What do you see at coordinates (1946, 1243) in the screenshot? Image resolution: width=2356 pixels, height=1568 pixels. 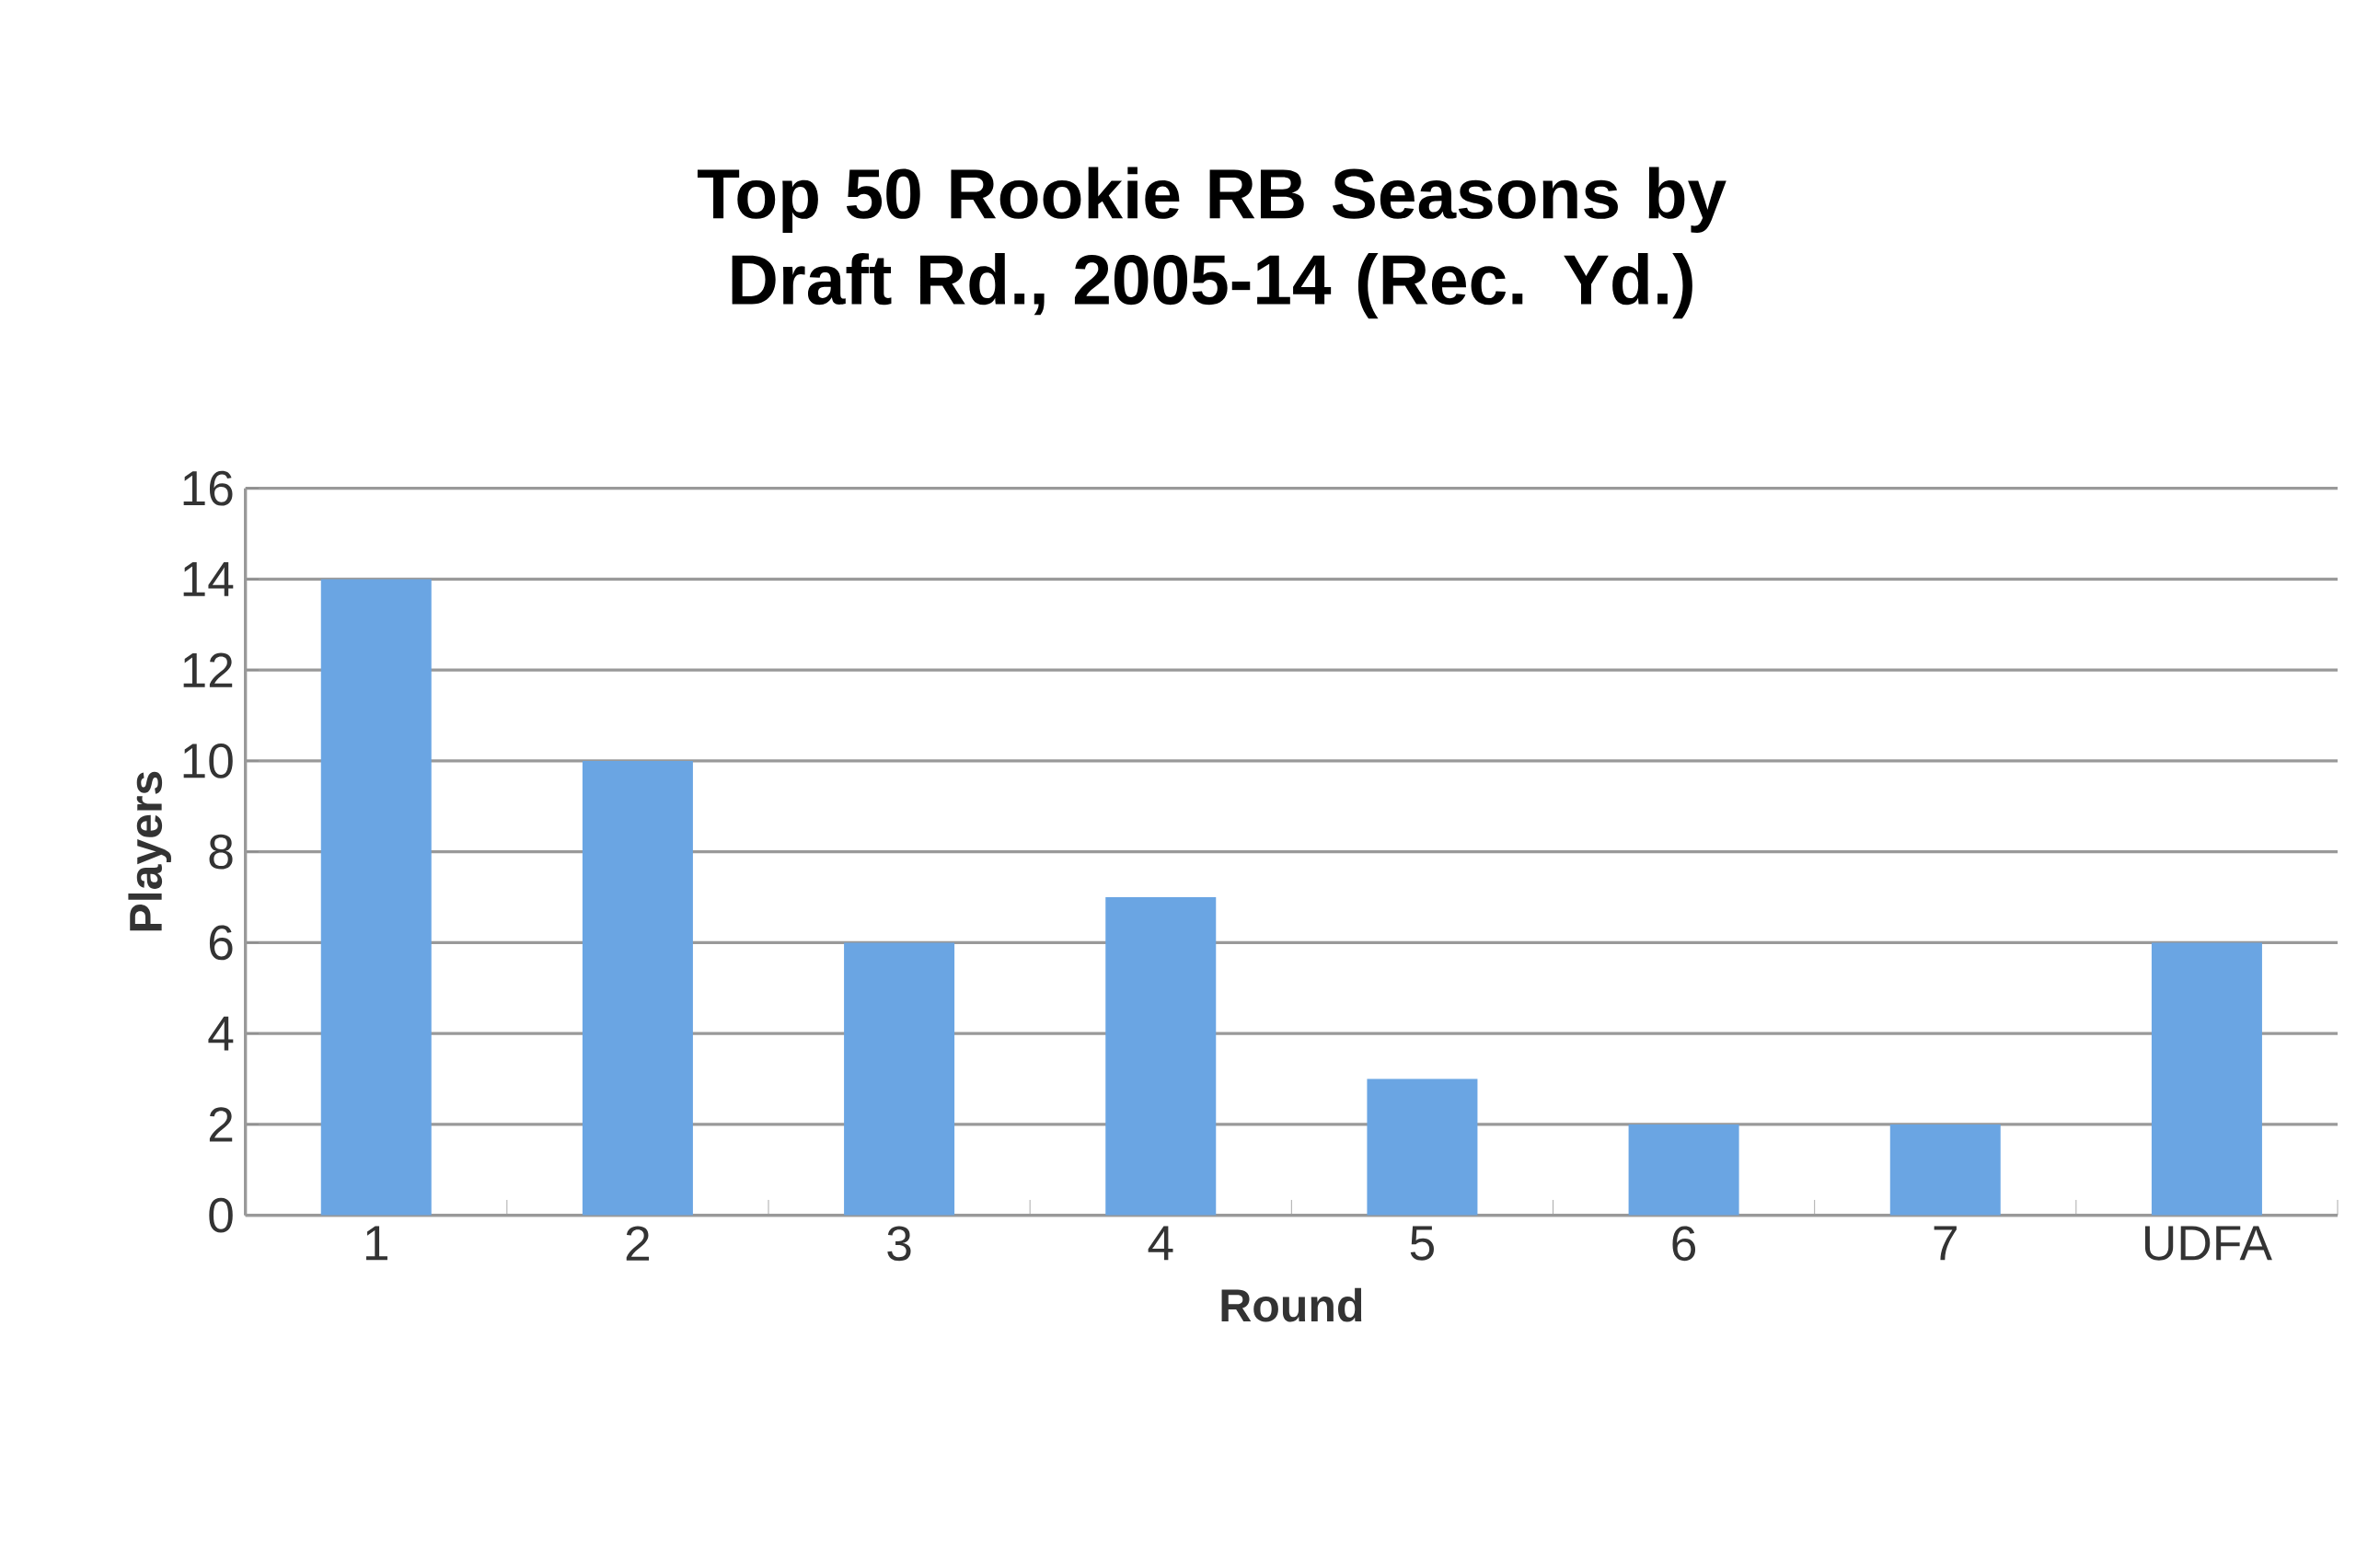 I see `x-tick-label: 7` at bounding box center [1946, 1243].